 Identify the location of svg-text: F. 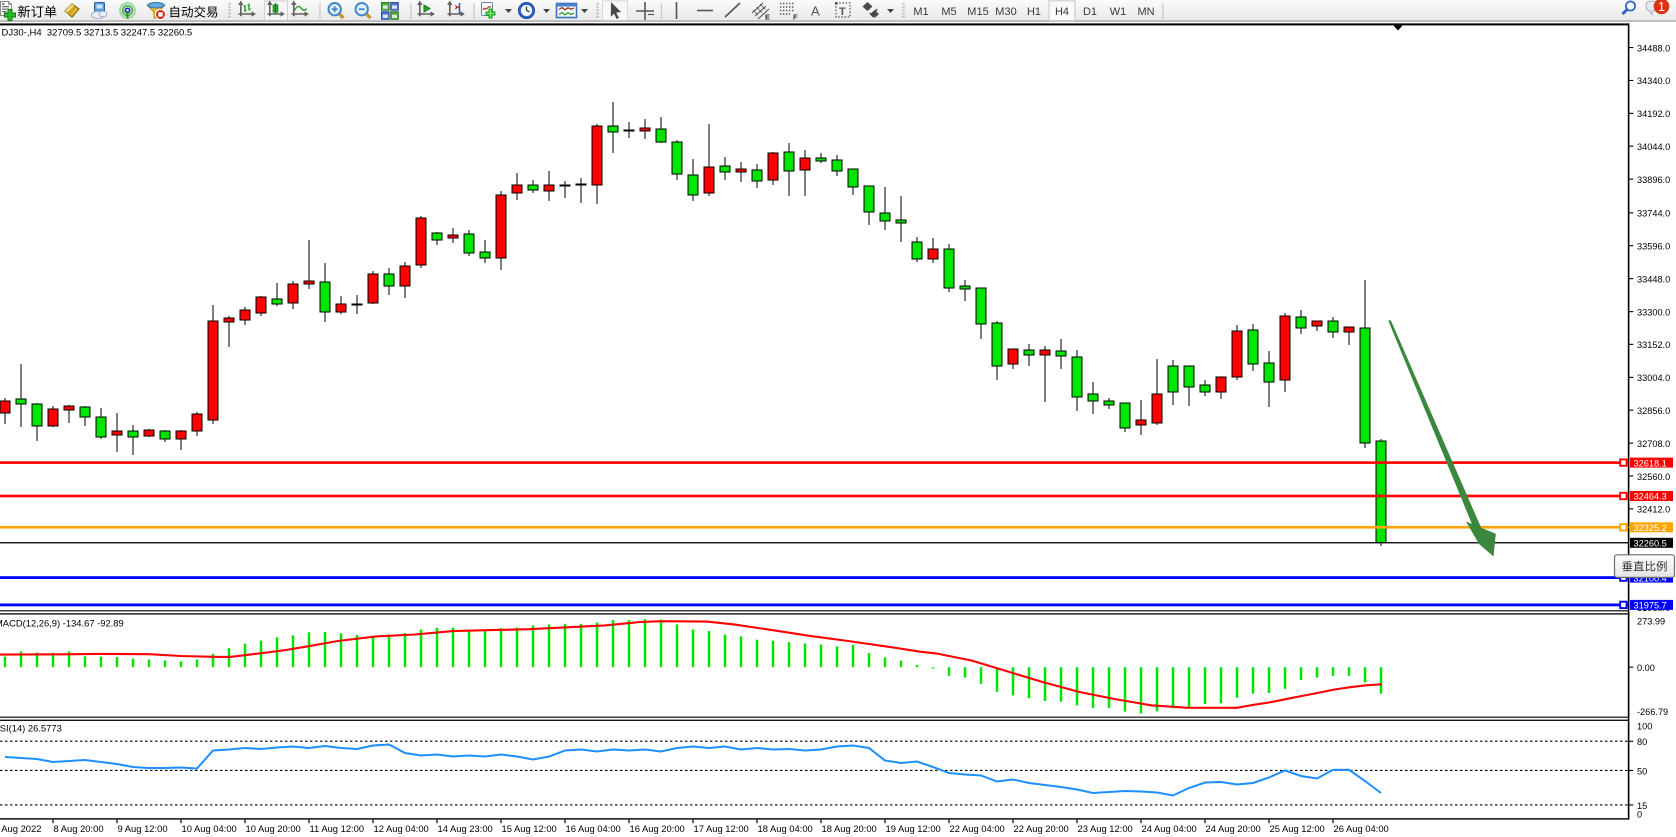
(795, 17).